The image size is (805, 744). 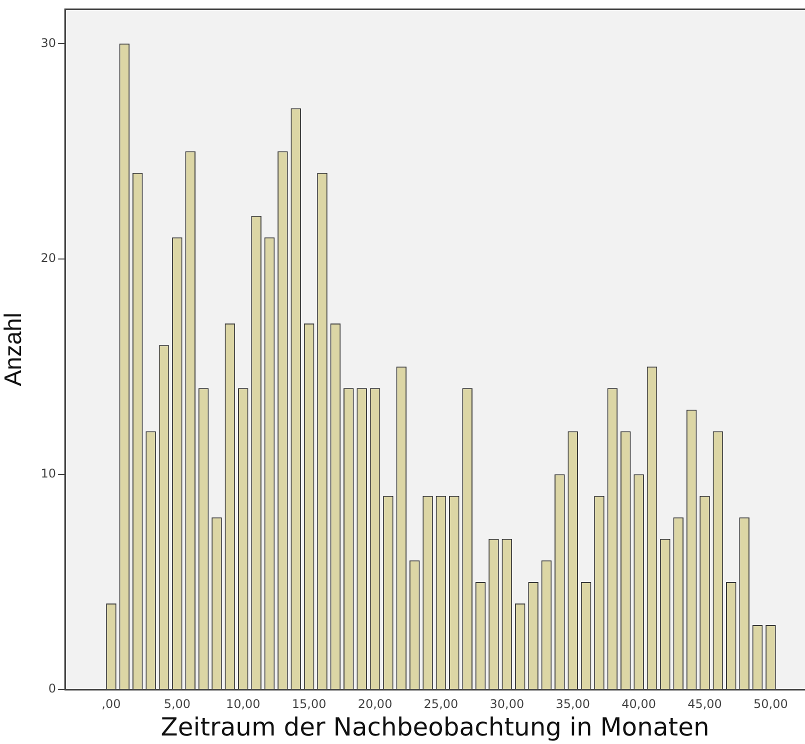 What do you see at coordinates (243, 703) in the screenshot?
I see `x-tick-label: 10,00` at bounding box center [243, 703].